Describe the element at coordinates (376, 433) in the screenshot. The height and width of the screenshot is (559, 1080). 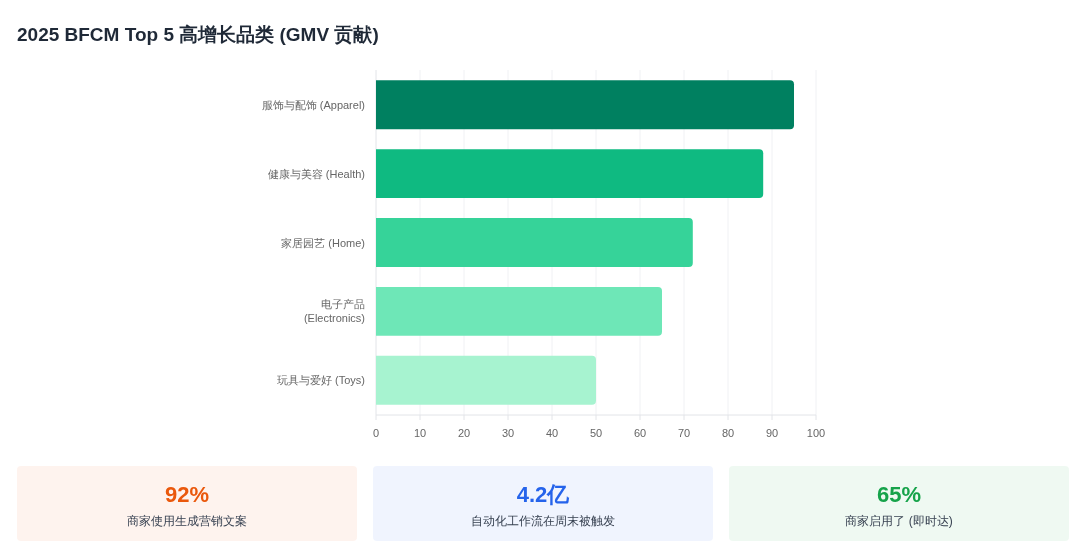
I see `x-tick-label: 0` at that location.